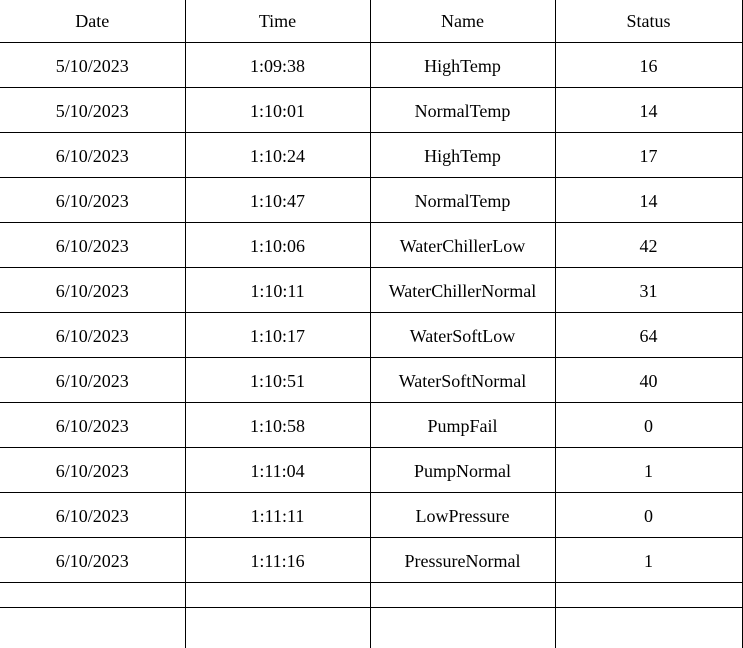 The image size is (743, 648). What do you see at coordinates (277, 155) in the screenshot?
I see `cell-time: 1:10:24` at bounding box center [277, 155].